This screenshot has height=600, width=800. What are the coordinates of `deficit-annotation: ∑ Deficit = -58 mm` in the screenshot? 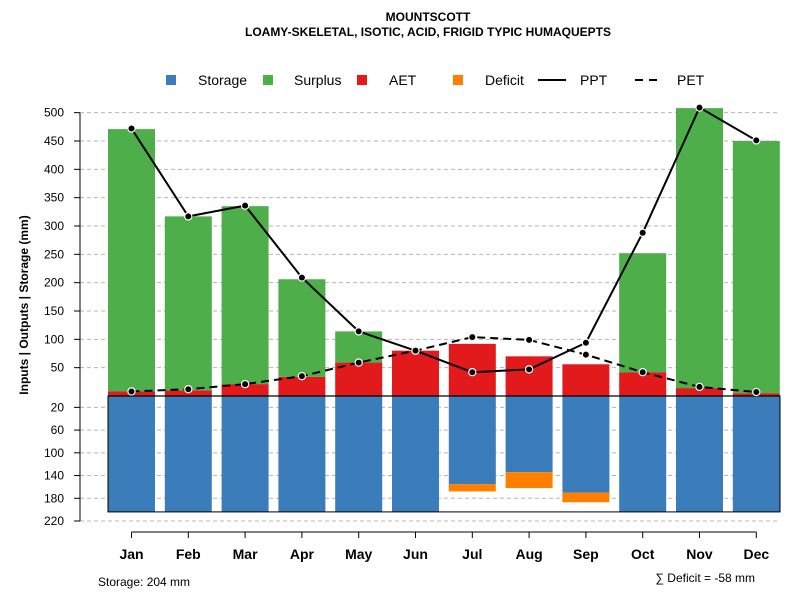 It's located at (705, 578).